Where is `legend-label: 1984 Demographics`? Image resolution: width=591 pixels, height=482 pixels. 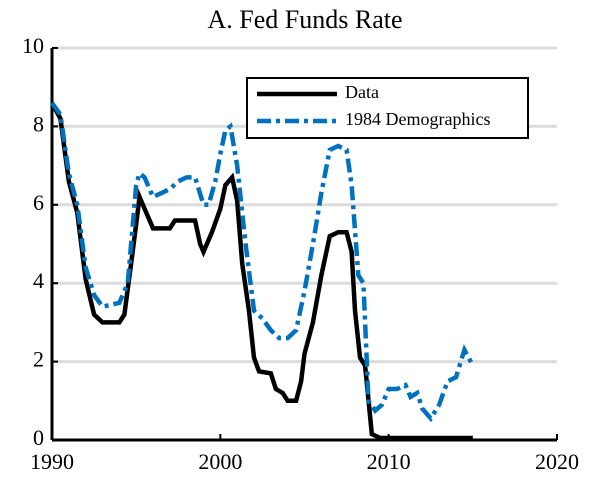 legend-label: 1984 Demographics is located at coordinates (417, 119).